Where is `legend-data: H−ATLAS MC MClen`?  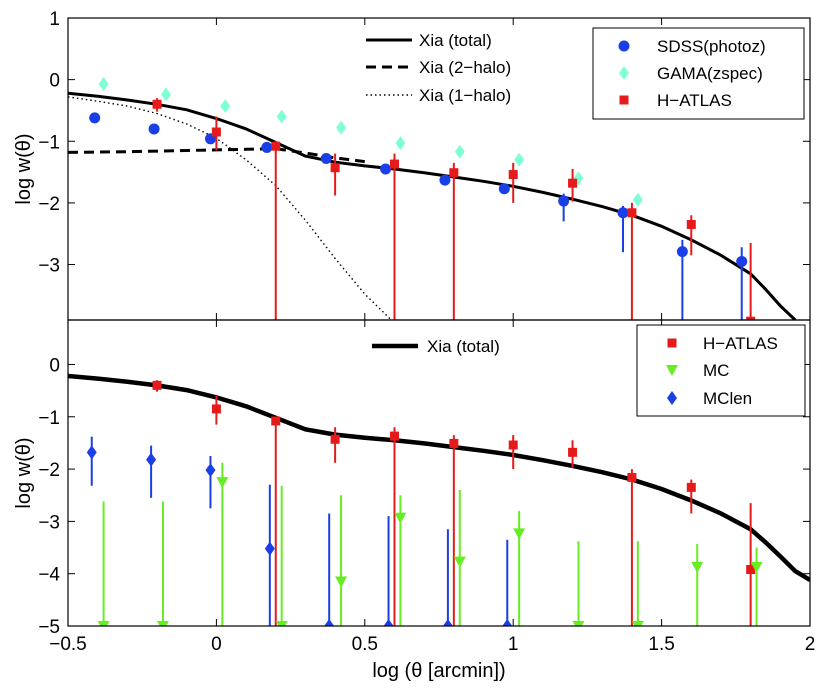 legend-data: H−ATLAS MC MClen is located at coordinates (721, 370).